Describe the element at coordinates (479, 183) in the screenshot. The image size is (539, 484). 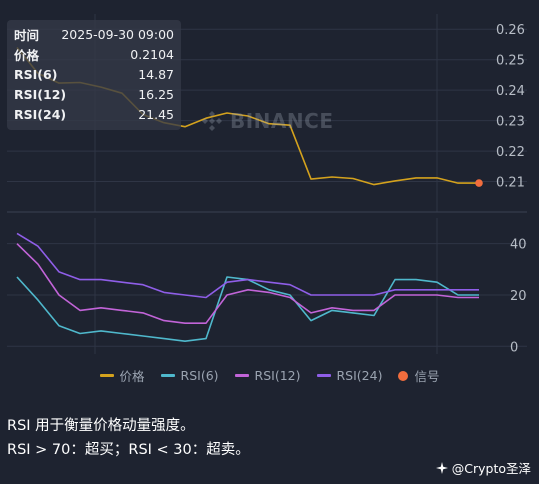
I see `signal-point` at that location.